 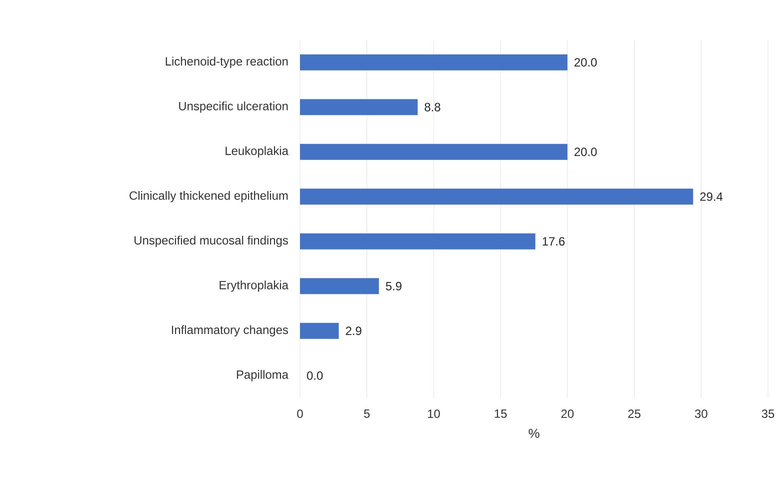 What do you see at coordinates (567, 414) in the screenshot?
I see `x-tick-label: 20` at bounding box center [567, 414].